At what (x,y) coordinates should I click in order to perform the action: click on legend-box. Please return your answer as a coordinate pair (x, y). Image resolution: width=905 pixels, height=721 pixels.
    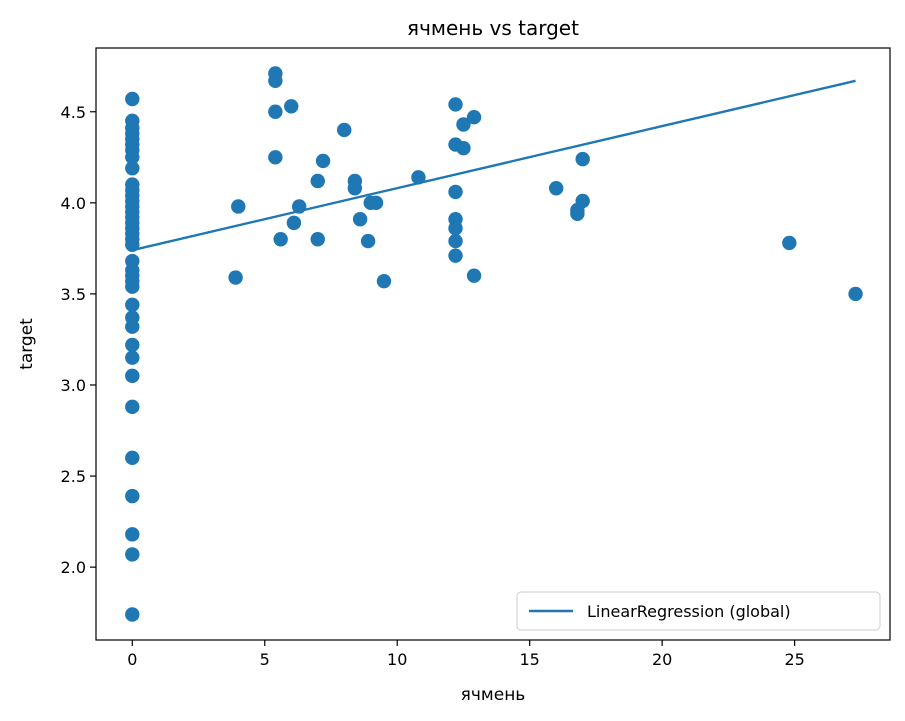
    Looking at the image, I should click on (698, 611).